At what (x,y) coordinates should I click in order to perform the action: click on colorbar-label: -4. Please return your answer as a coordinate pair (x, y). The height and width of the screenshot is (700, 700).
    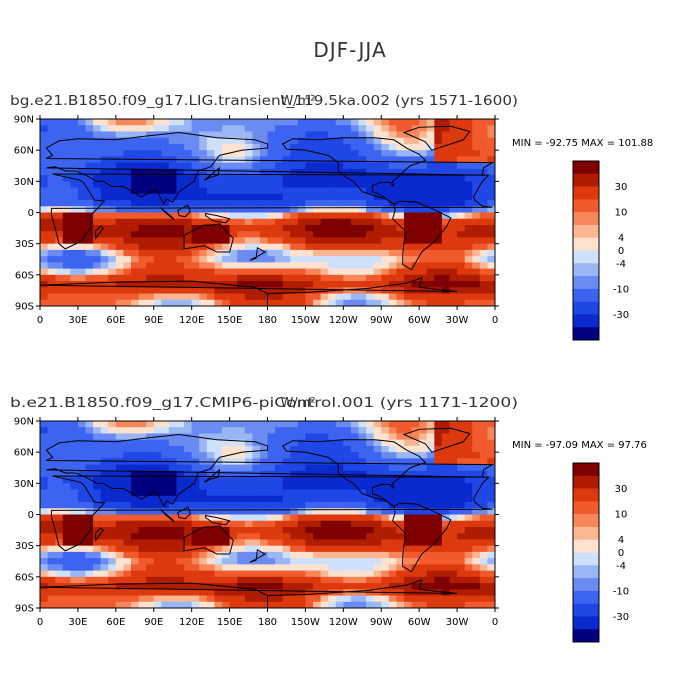
    Looking at the image, I should click on (621, 264).